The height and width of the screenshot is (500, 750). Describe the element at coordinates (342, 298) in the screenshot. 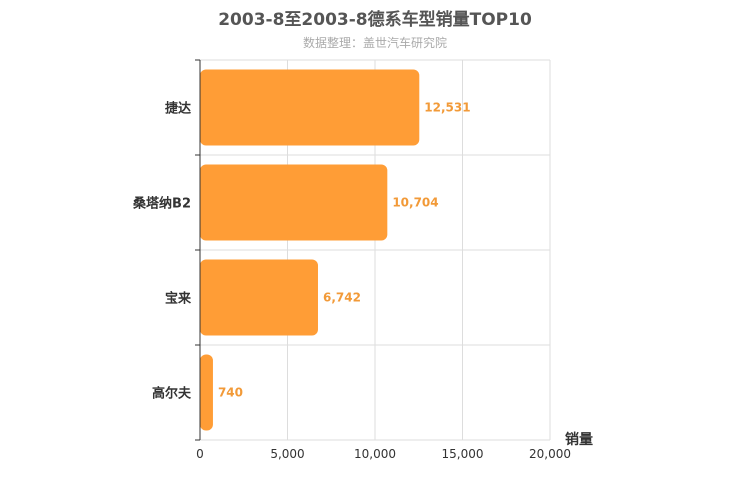

I see `data-label: 6,742` at that location.